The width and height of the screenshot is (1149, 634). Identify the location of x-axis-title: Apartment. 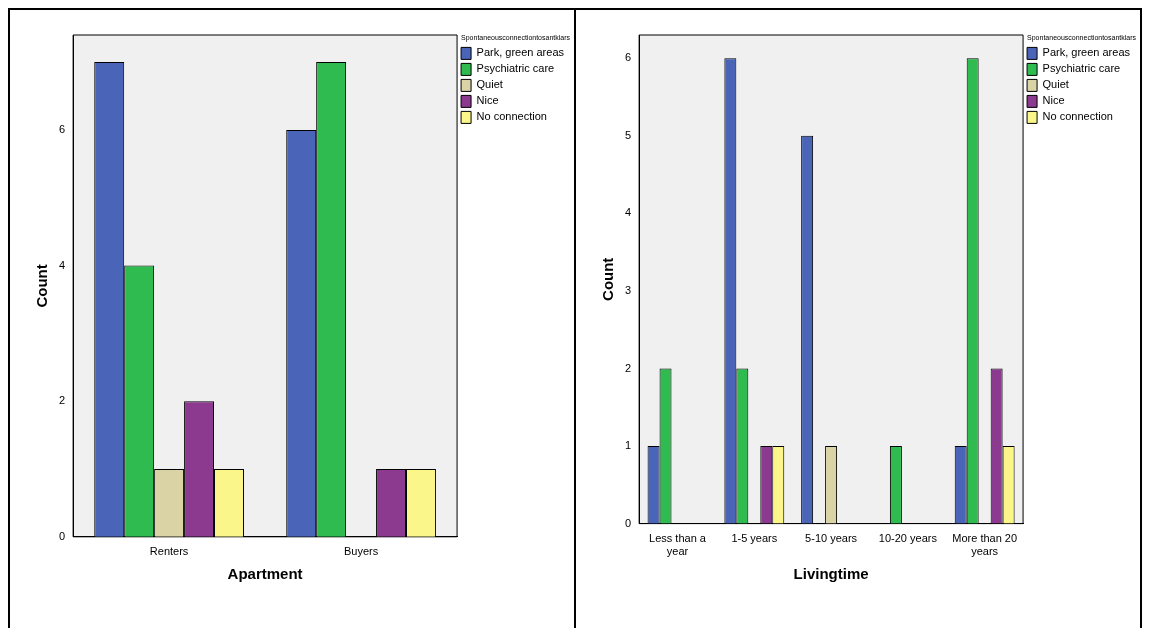
(265, 574).